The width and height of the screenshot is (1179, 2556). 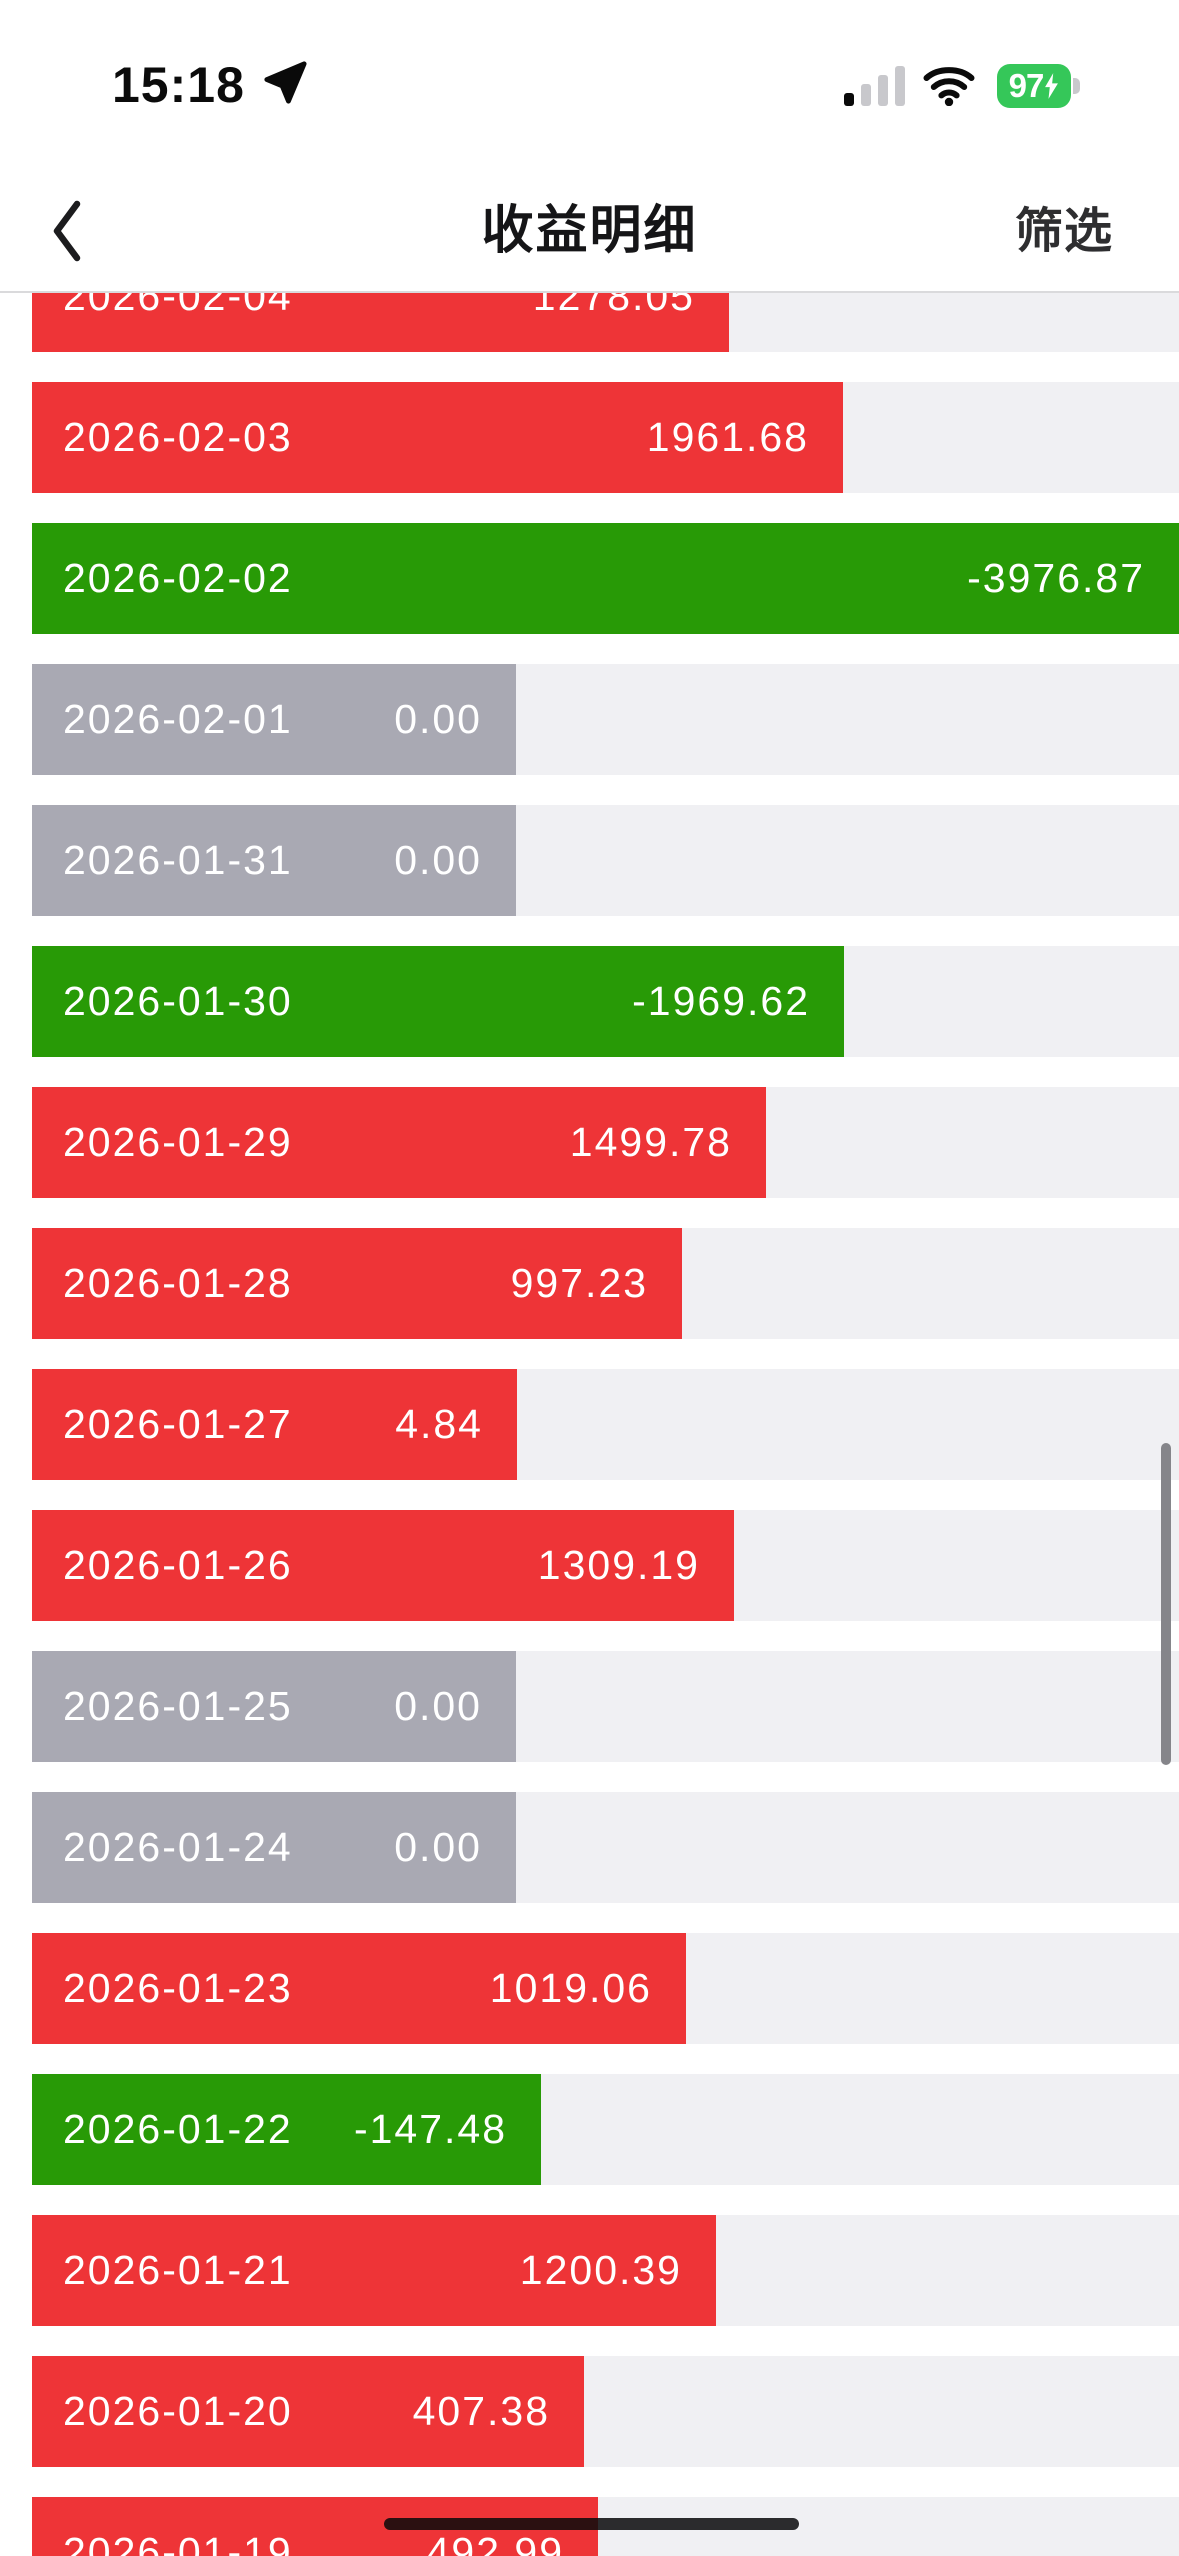 I want to click on row-value: 1961.68, so click(x=727, y=437).